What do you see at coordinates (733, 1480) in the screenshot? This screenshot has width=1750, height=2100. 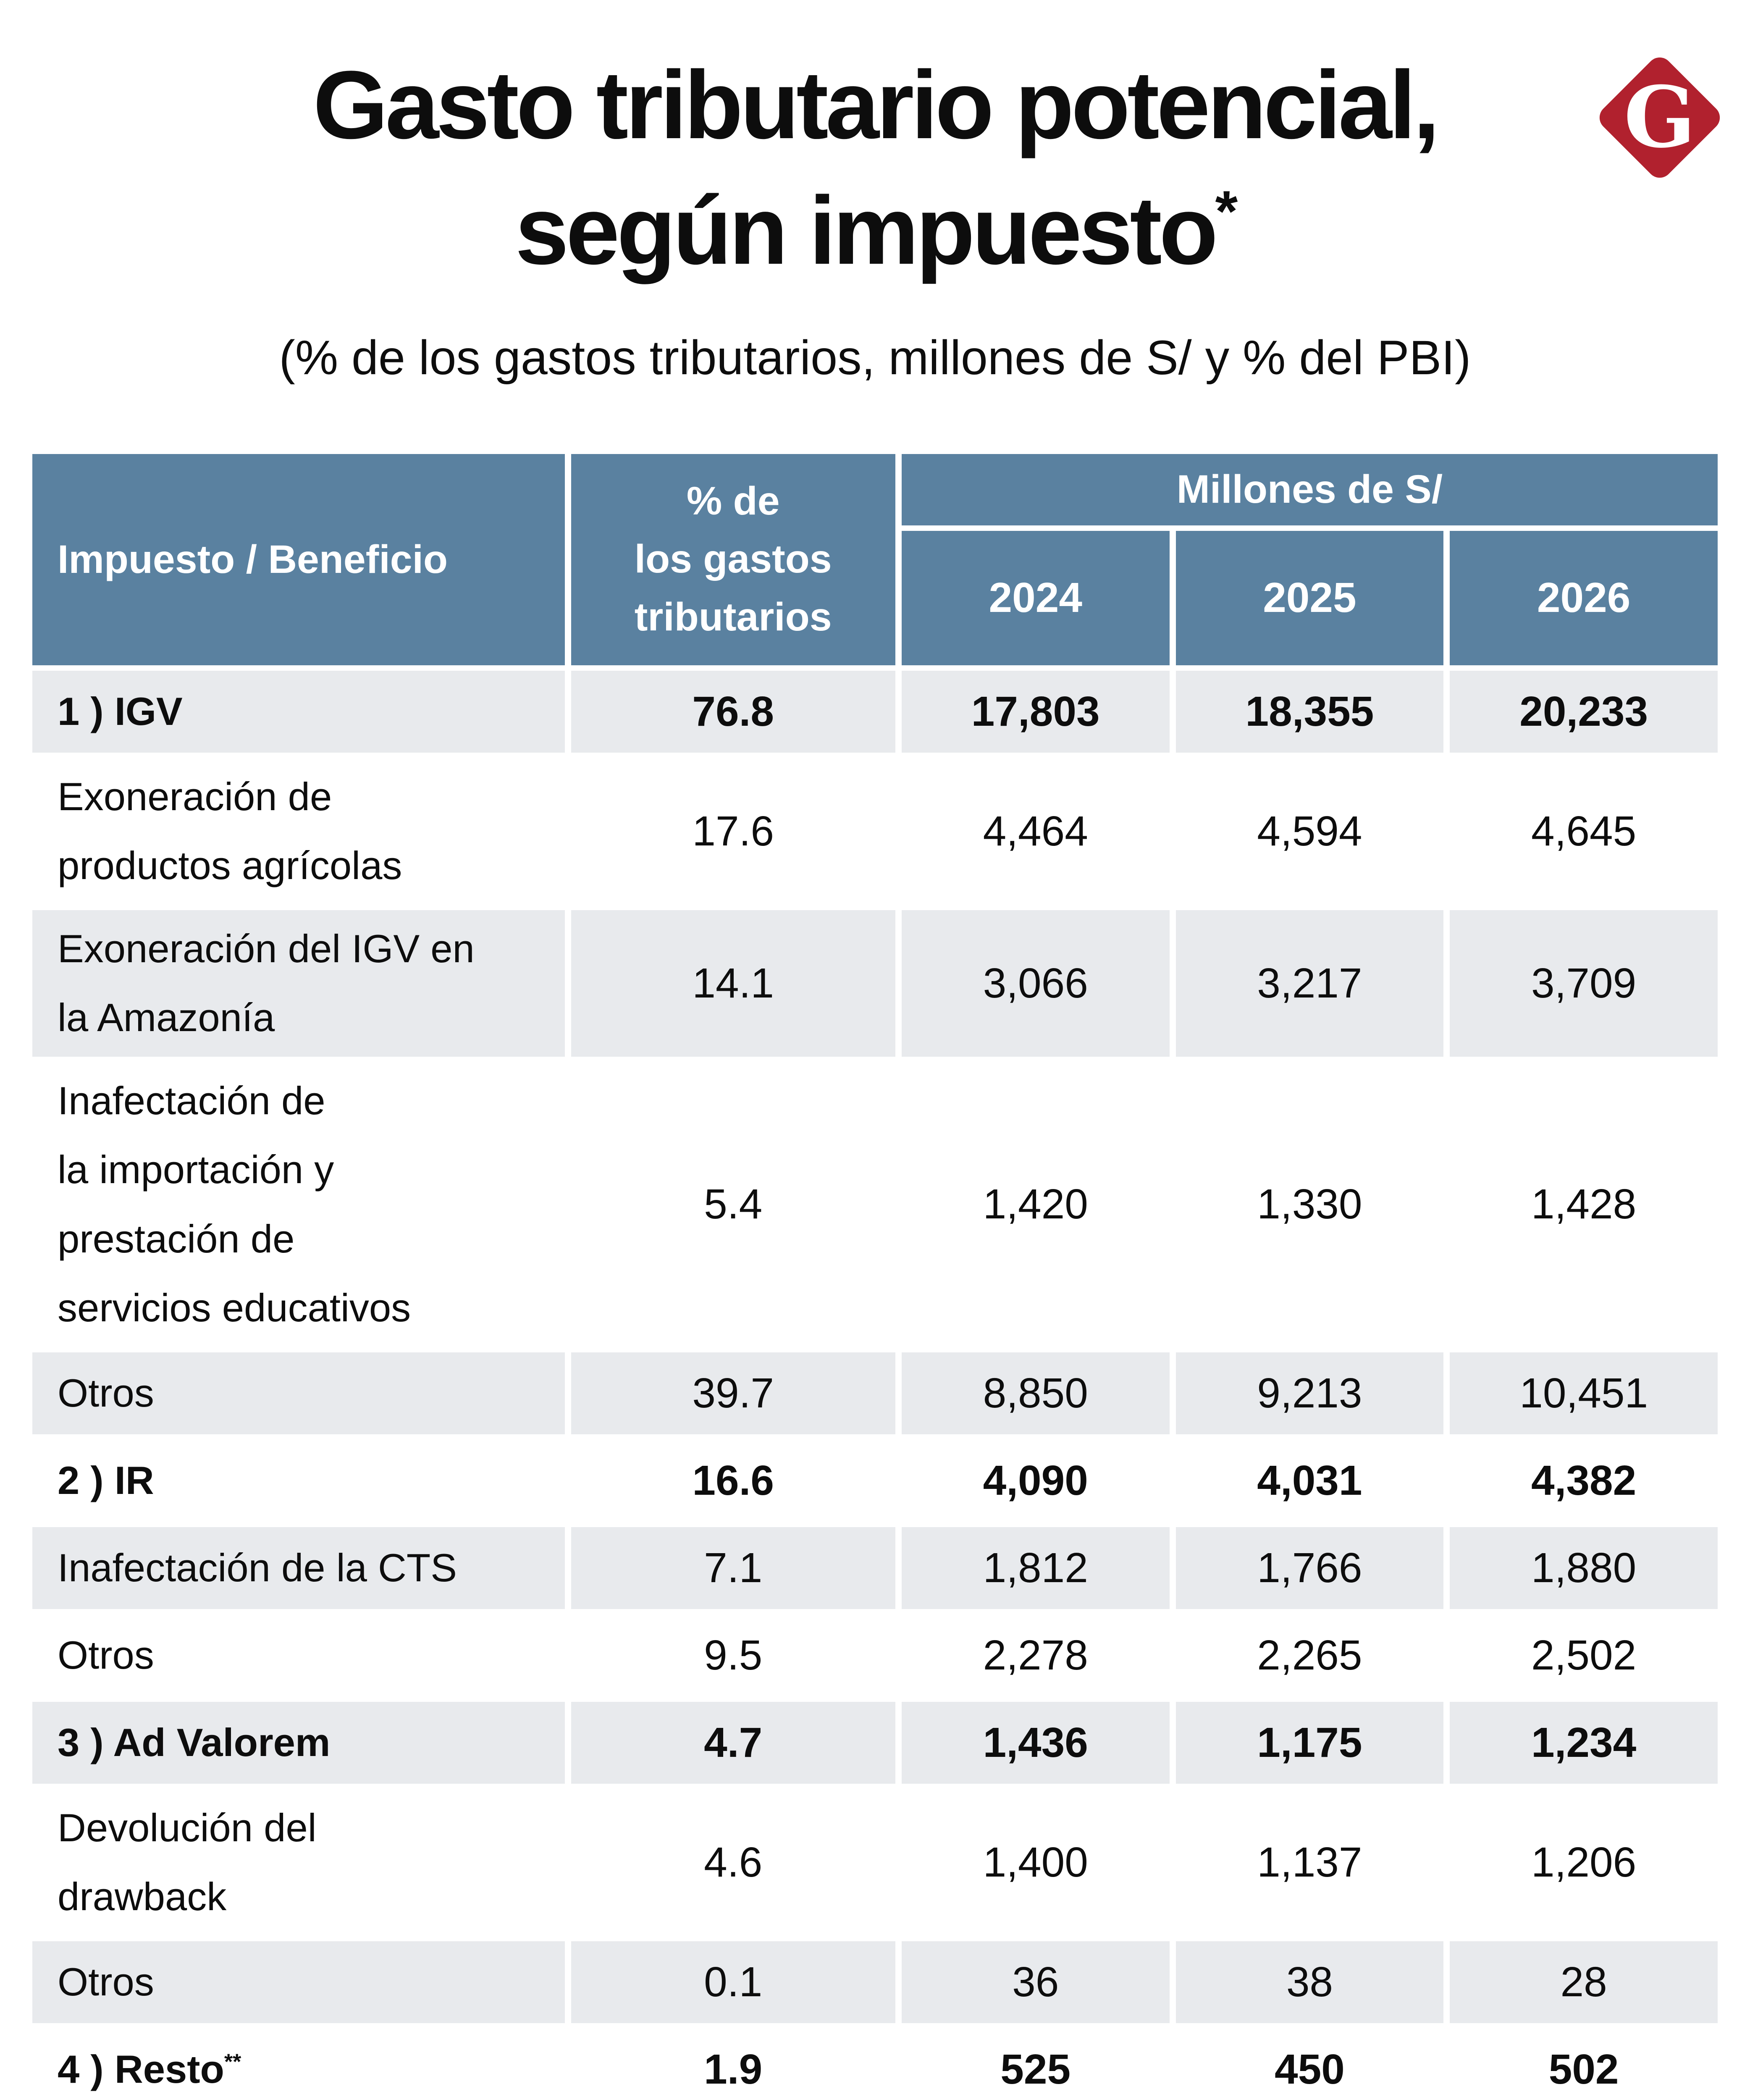 I see `cell-pct: 16.6` at bounding box center [733, 1480].